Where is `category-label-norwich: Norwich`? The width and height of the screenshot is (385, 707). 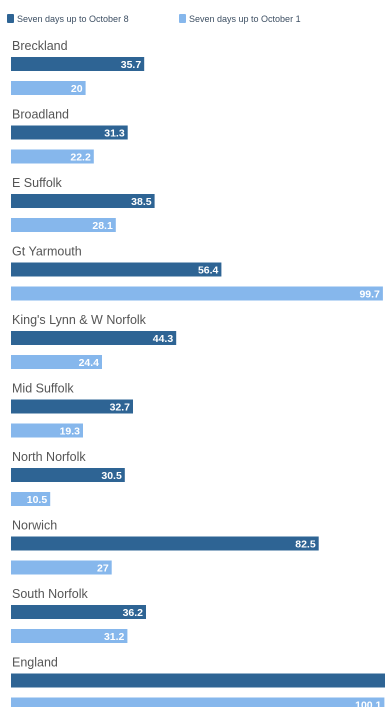 category-label-norwich: Norwich is located at coordinates (34, 526).